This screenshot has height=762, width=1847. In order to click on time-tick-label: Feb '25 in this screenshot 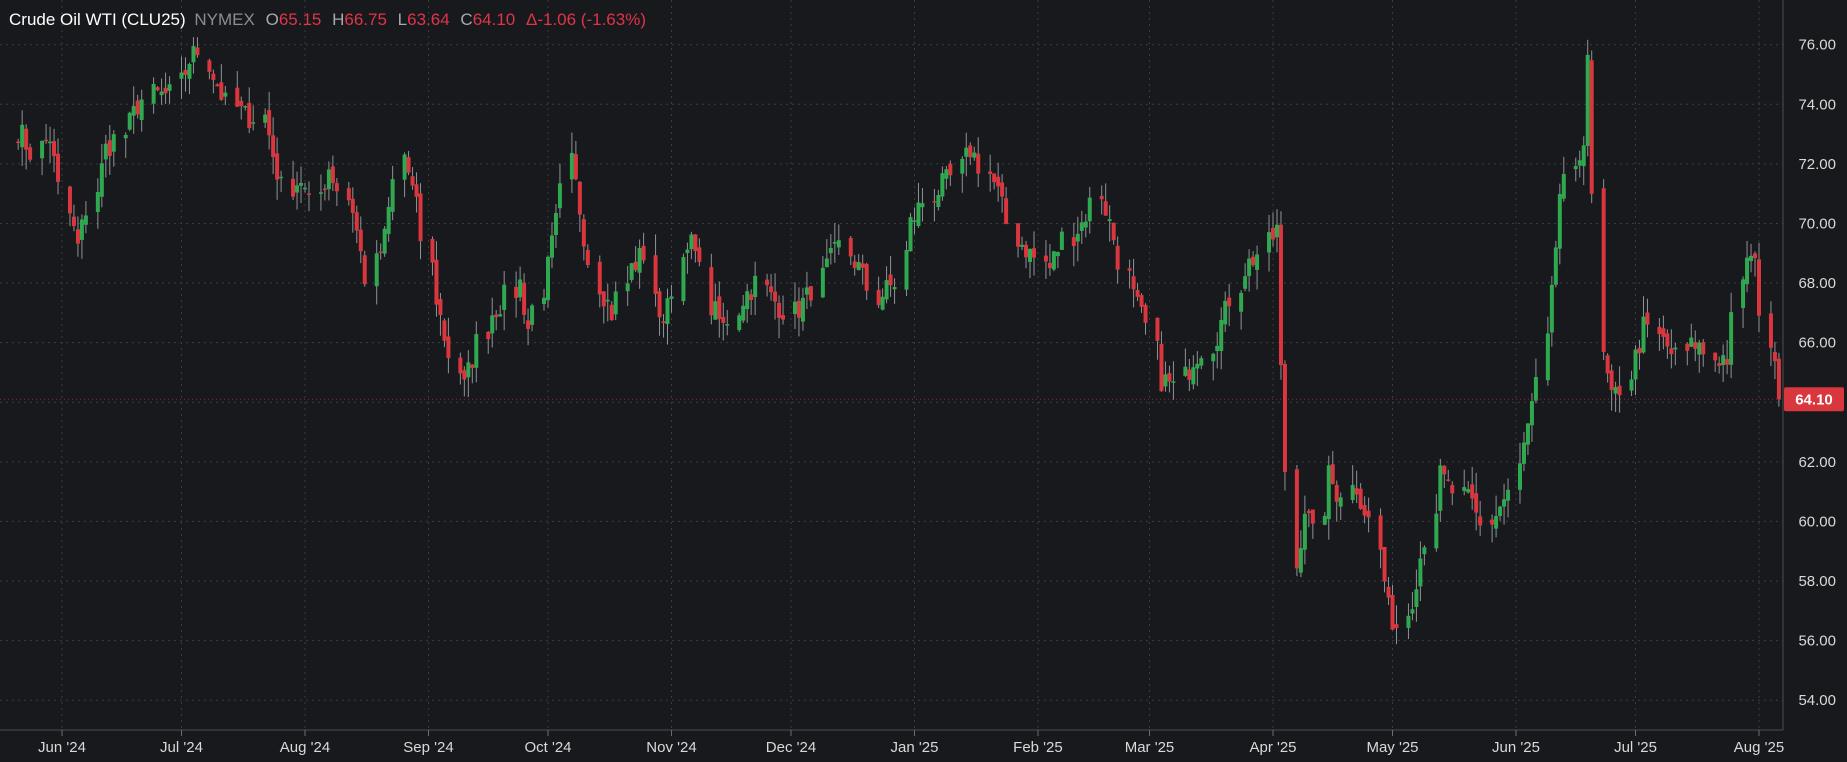, I will do `click(1038, 747)`.